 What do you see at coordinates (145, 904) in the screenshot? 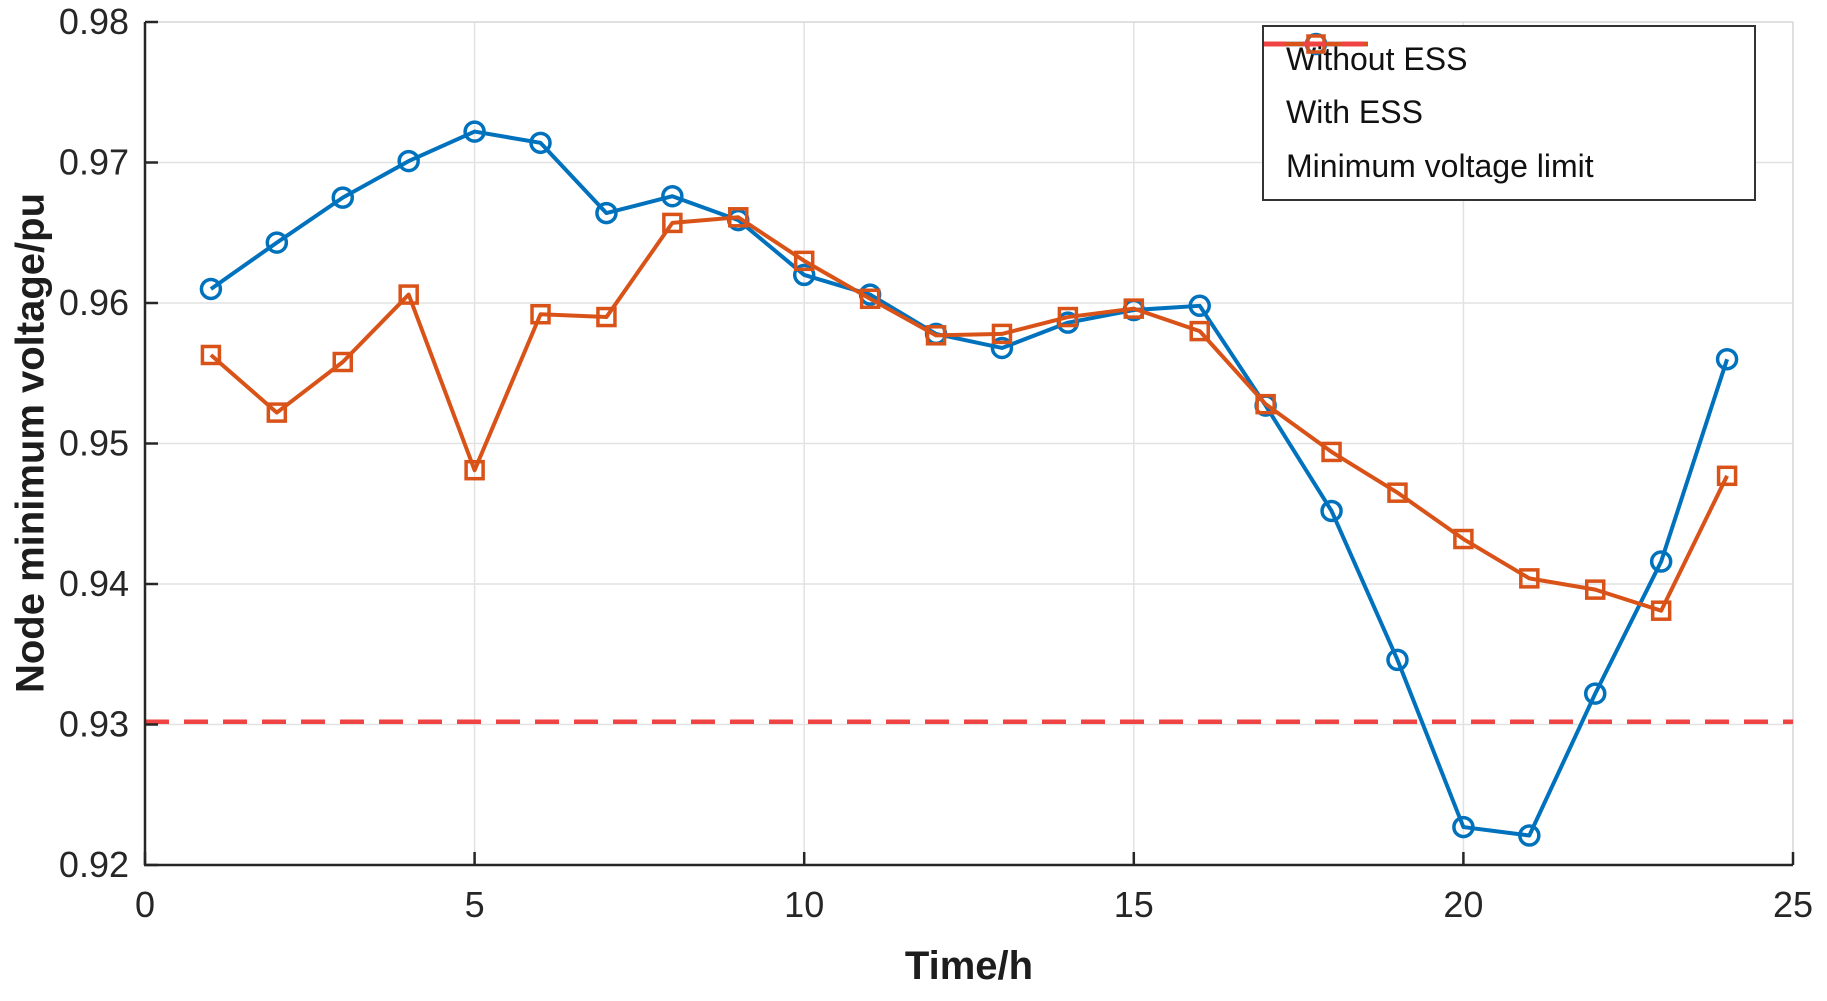
I see `x-tick-label: 0` at bounding box center [145, 904].